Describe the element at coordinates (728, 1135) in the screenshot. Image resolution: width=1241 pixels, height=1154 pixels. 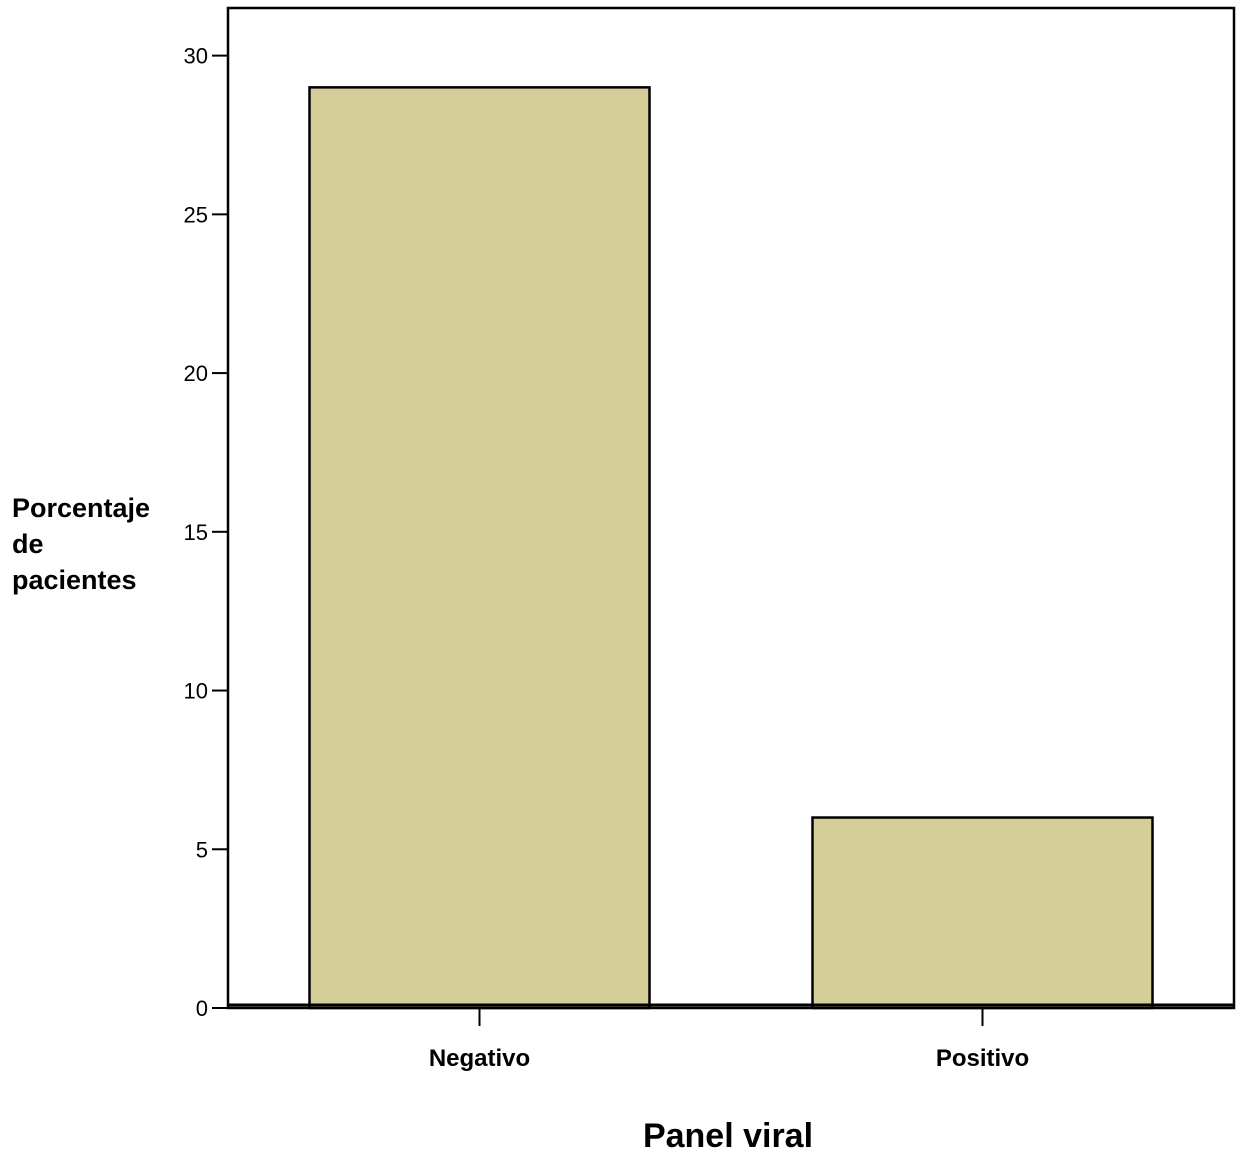
I see `x-axis-title: Panel viral` at that location.